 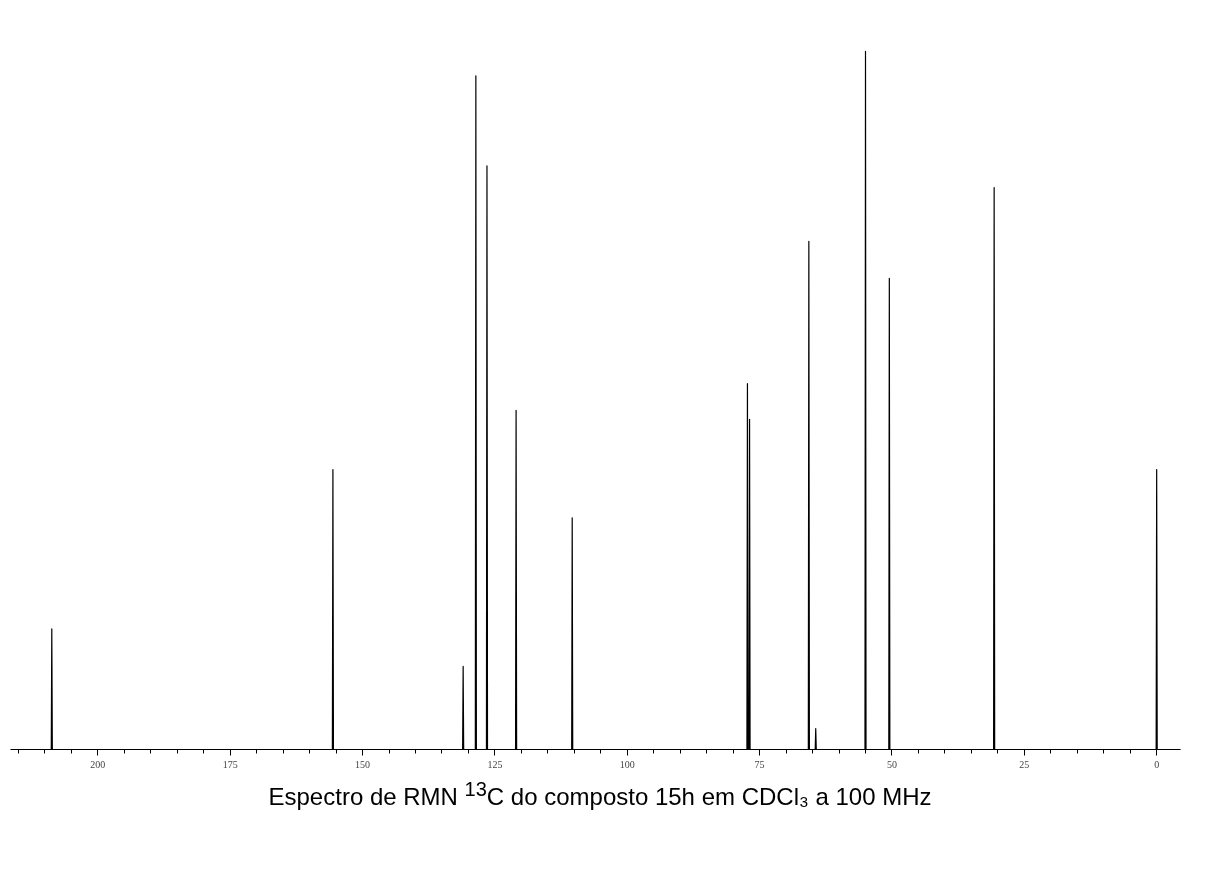 What do you see at coordinates (495, 764) in the screenshot?
I see `x-tick-label: 125` at bounding box center [495, 764].